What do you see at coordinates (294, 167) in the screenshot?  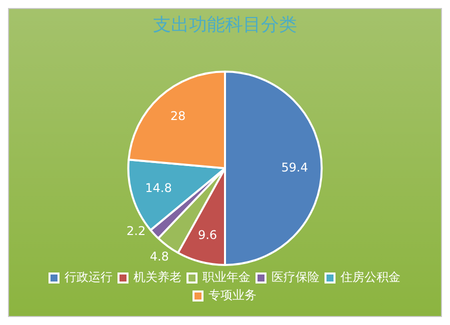 I see `data-label: 59.4` at bounding box center [294, 167].